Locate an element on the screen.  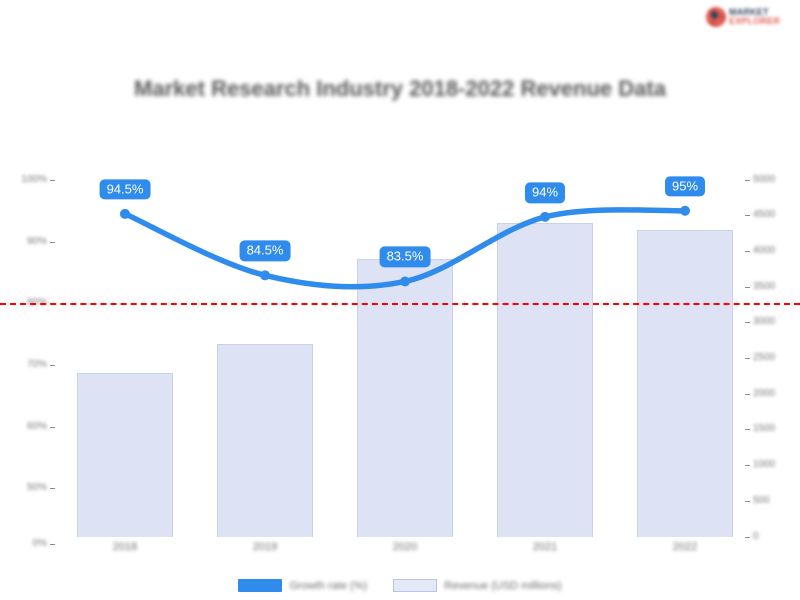
y-axis-right: 5000 4500 4000 3500 3000 2500 2000 1500 1000 500 0 is located at coordinates (772, 360).